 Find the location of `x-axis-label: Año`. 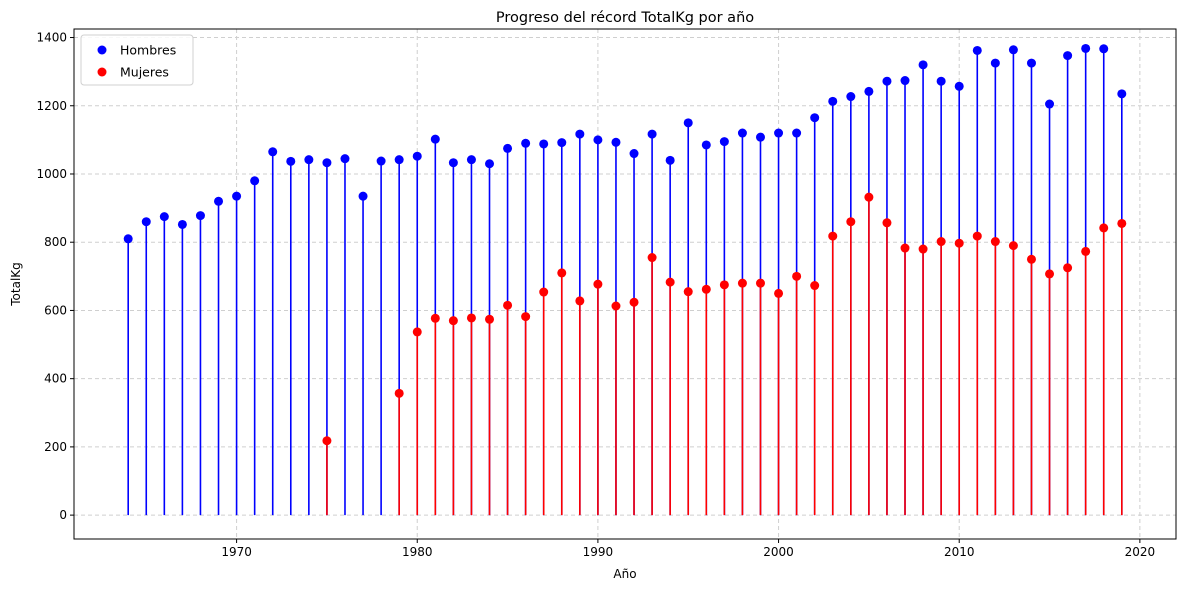

x-axis-label: Año is located at coordinates (624, 574).